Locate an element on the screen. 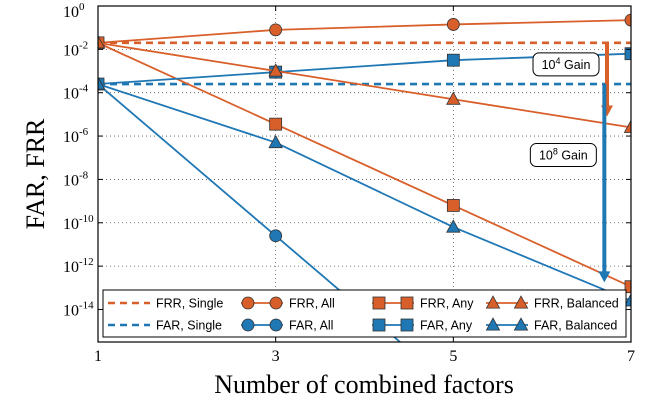  legend-label: FRR, Balanced is located at coordinates (576, 304).